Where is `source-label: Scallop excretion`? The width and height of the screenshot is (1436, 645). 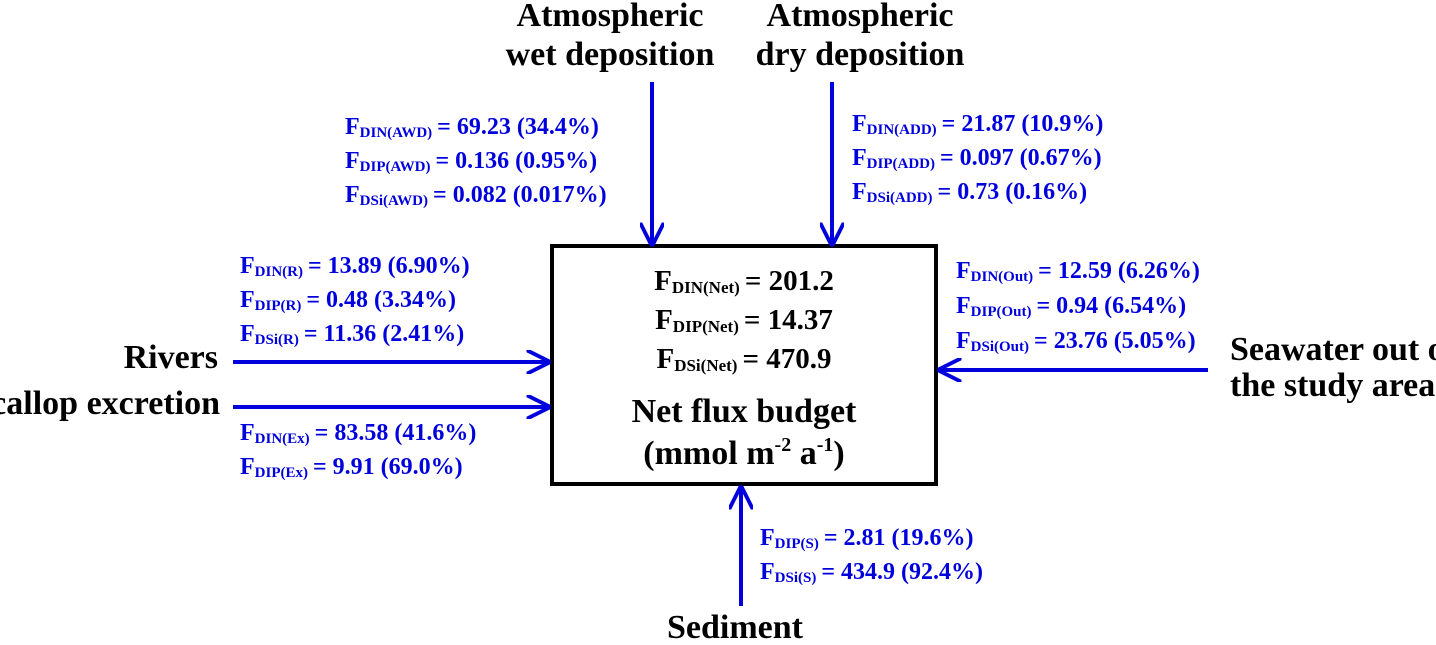
source-label: Scallop excretion is located at coordinates (110, 403).